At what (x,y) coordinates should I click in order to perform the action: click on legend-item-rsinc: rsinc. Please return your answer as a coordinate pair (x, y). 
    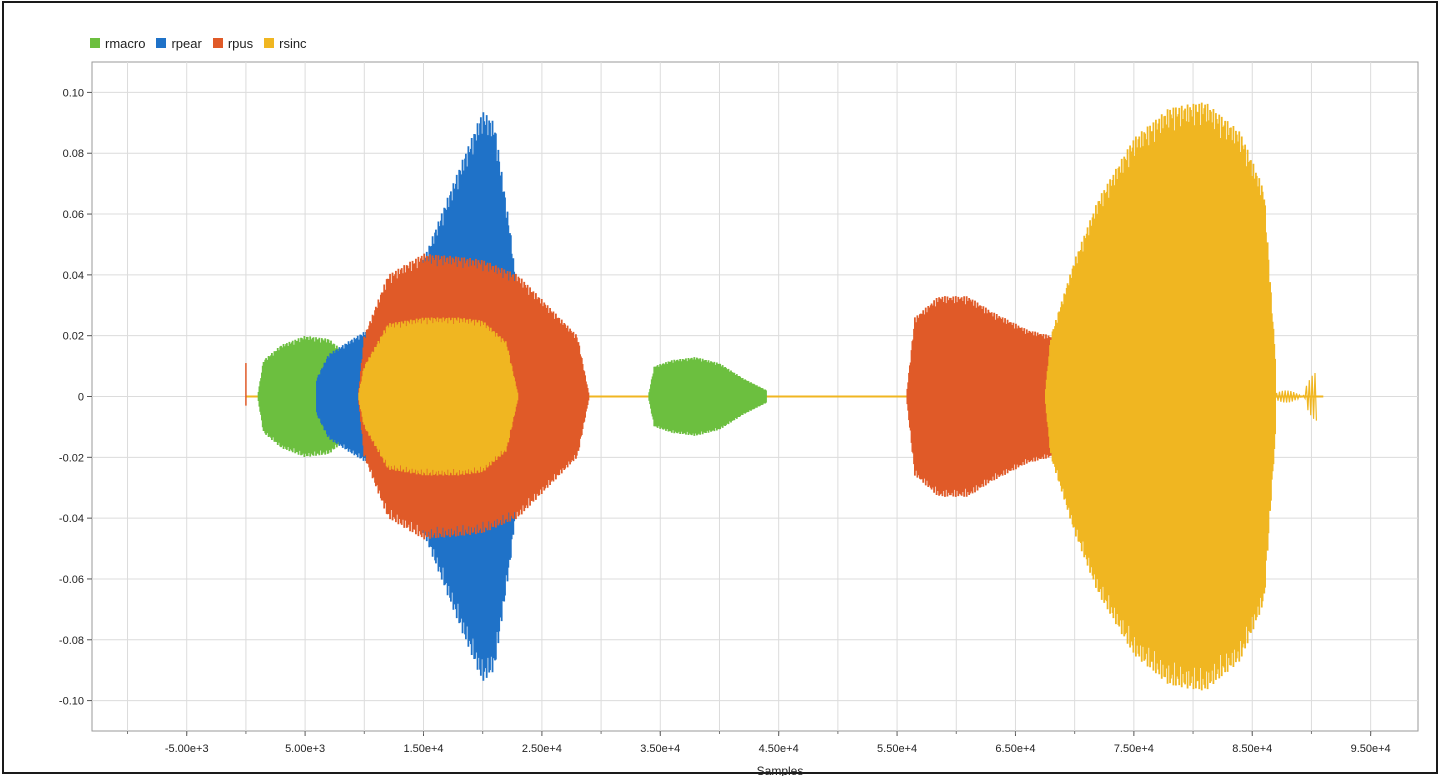
    Looking at the image, I should click on (285, 43).